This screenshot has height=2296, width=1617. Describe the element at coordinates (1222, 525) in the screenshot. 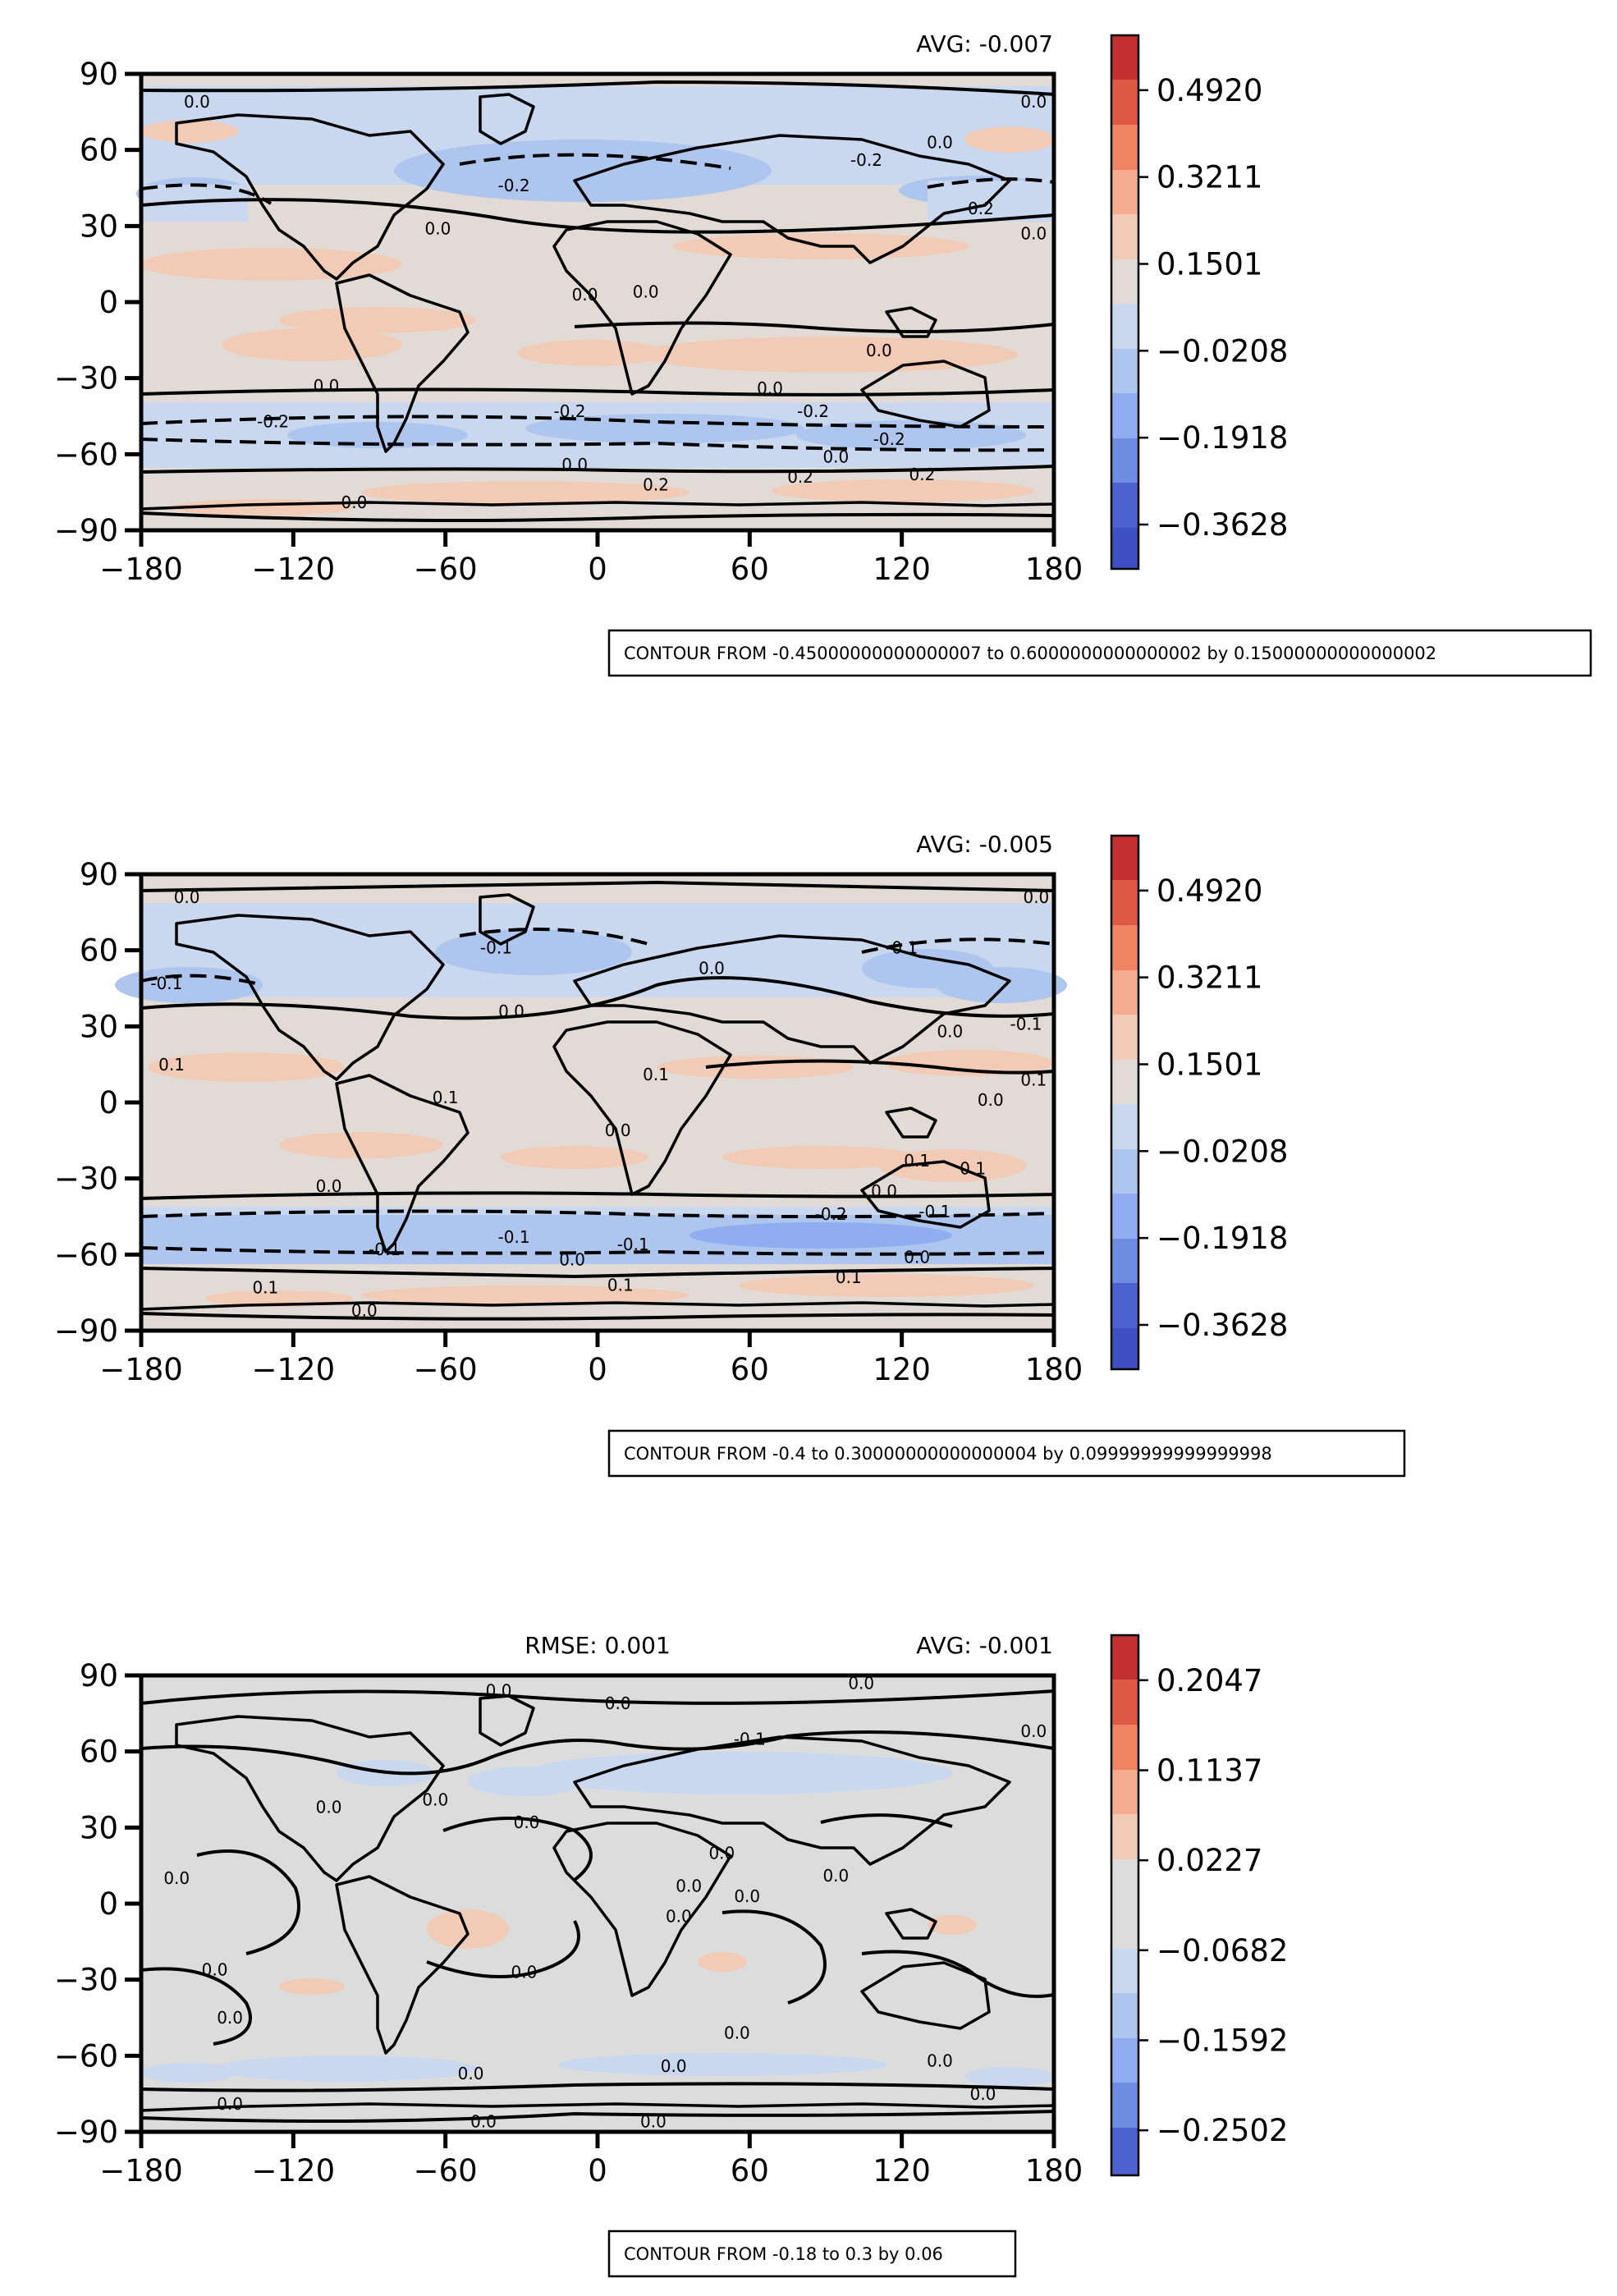

I see `panel-1-colorbar-label: −0.3628` at that location.